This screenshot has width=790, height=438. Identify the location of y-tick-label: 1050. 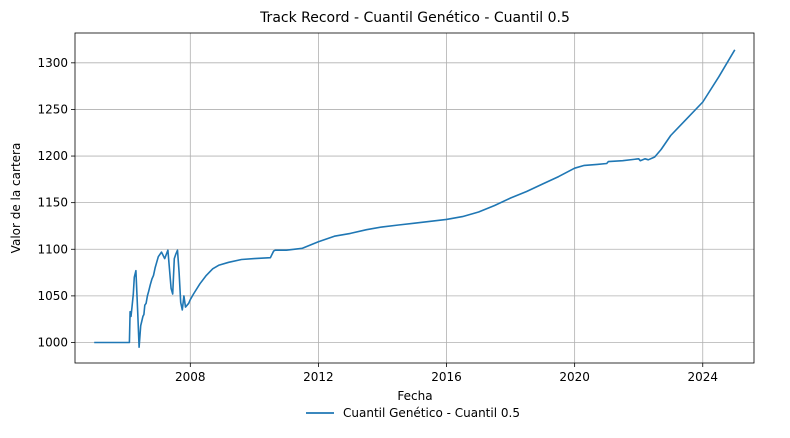
(52, 296).